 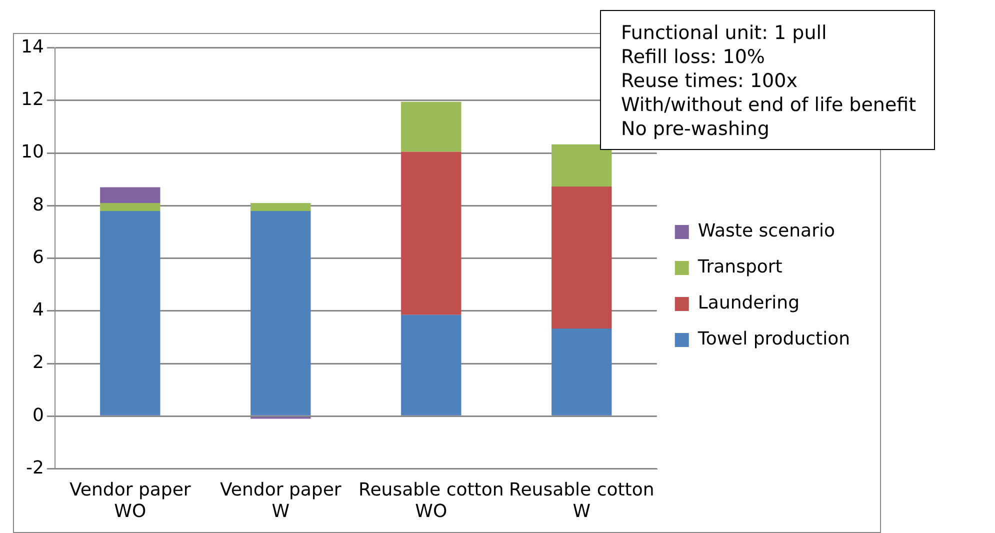 I want to click on y-tick-label: 10, so click(x=32, y=152).